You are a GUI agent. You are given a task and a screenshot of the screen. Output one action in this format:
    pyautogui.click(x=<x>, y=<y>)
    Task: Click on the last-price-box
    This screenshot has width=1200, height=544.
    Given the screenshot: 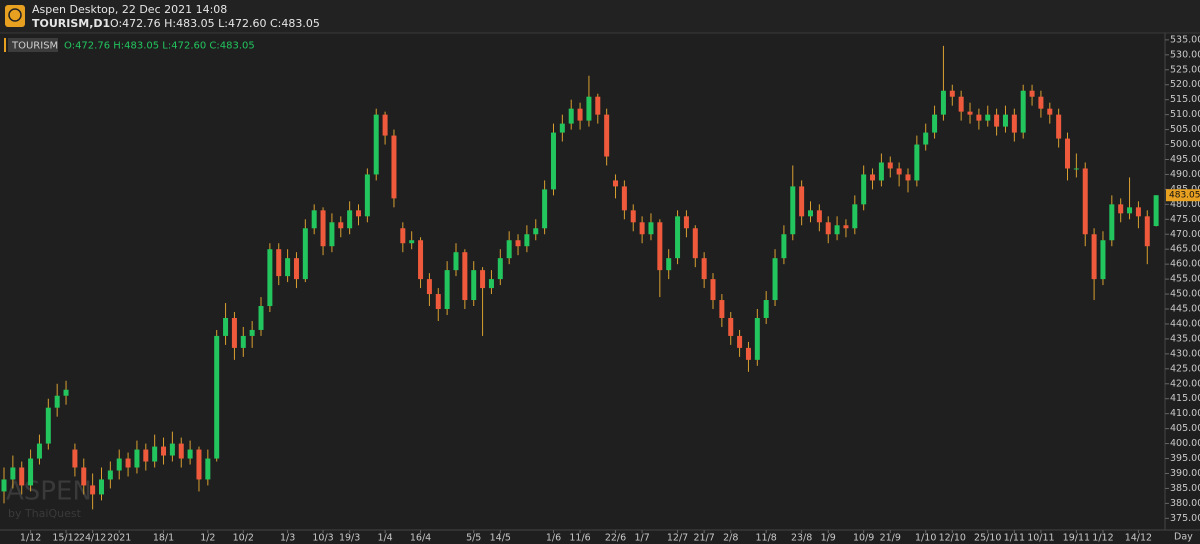 What is the action you would take?
    pyautogui.click(x=1183, y=195)
    